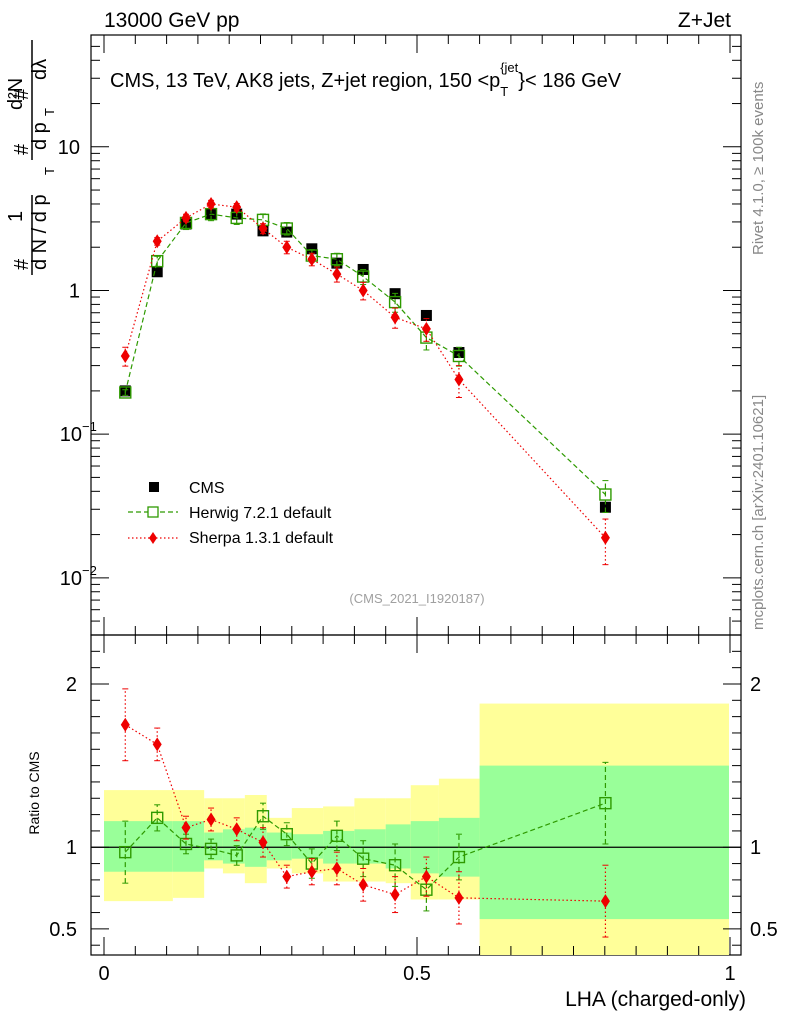 The image size is (786, 1024). What do you see at coordinates (729, 974) in the screenshot?
I see `xtick-label: 1` at bounding box center [729, 974].